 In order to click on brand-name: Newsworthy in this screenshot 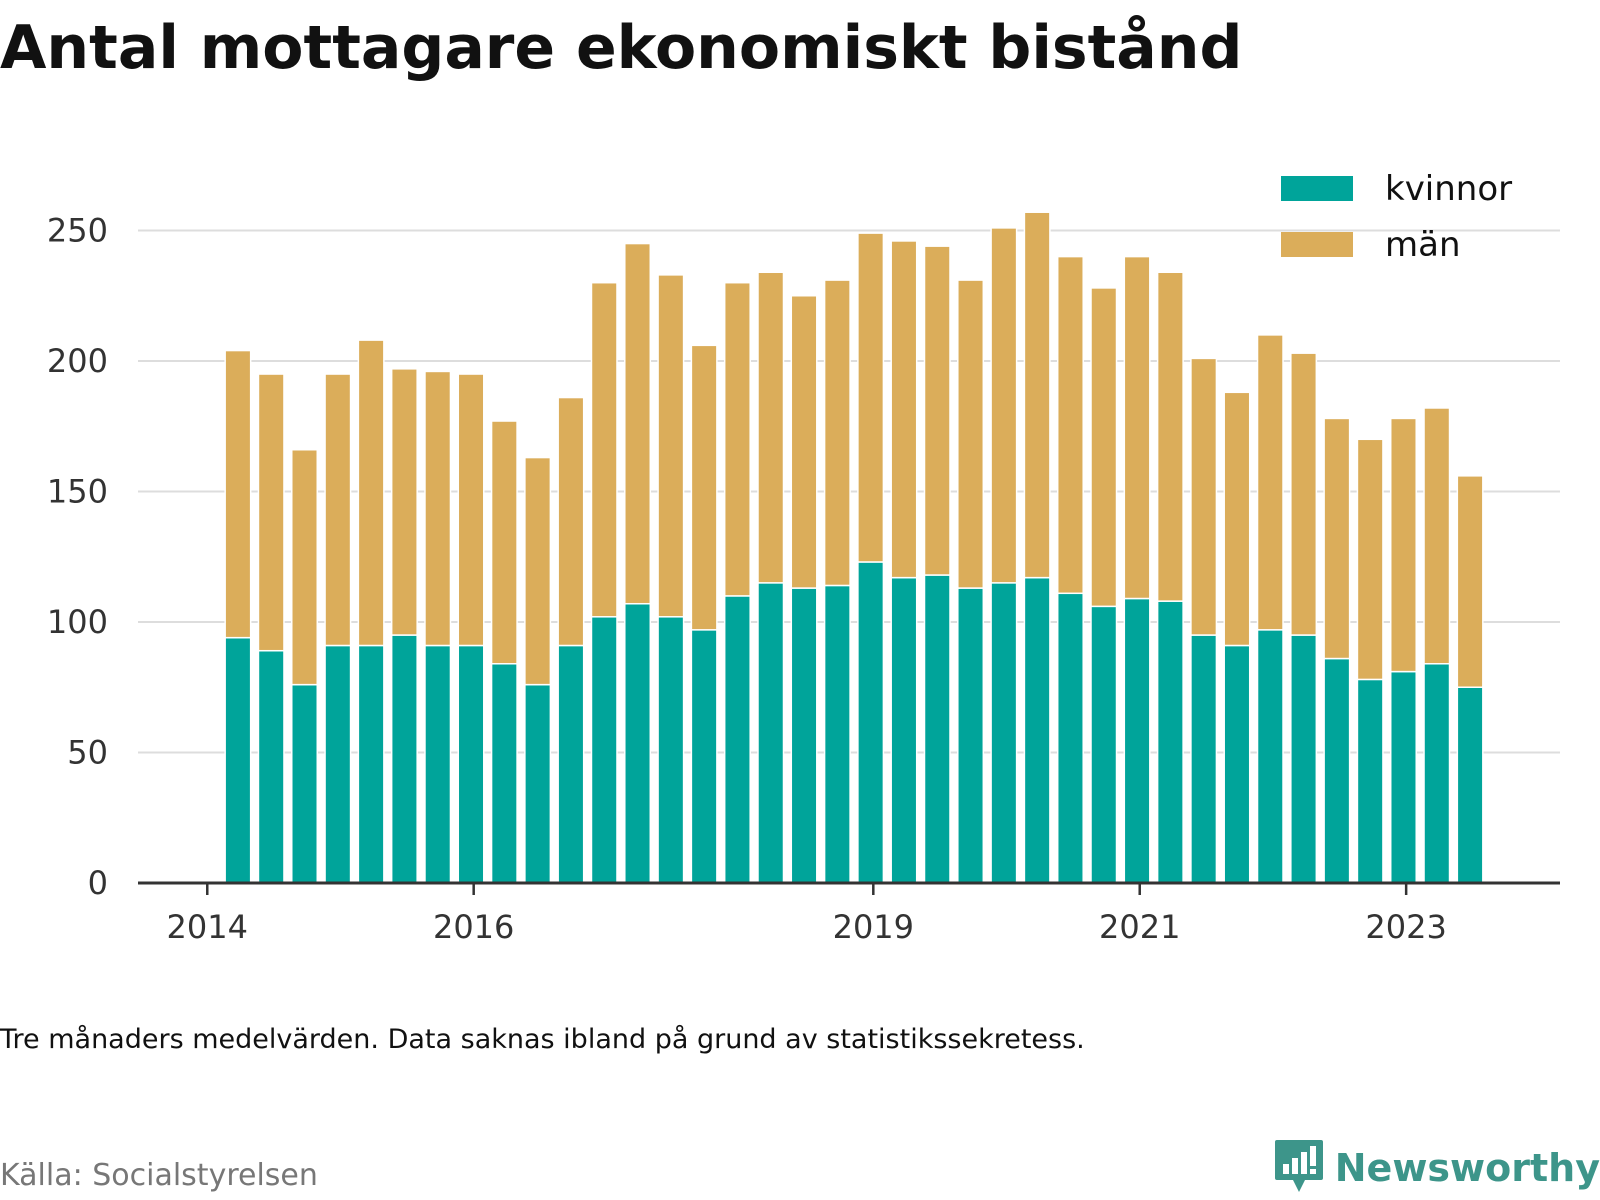, I will do `click(1467, 1168)`.